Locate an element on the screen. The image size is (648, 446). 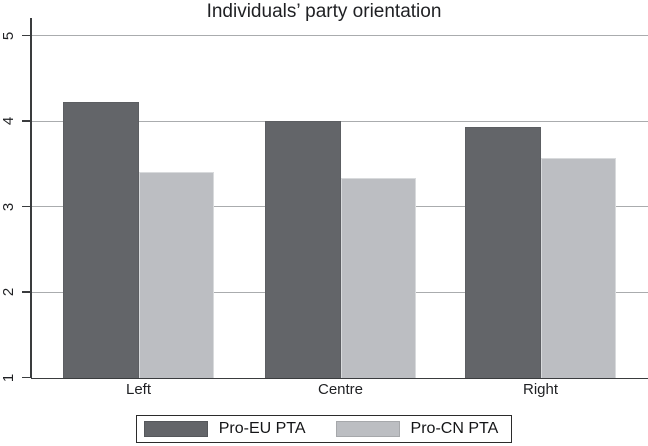
y-tick-label: 5 is located at coordinates (8, 35).